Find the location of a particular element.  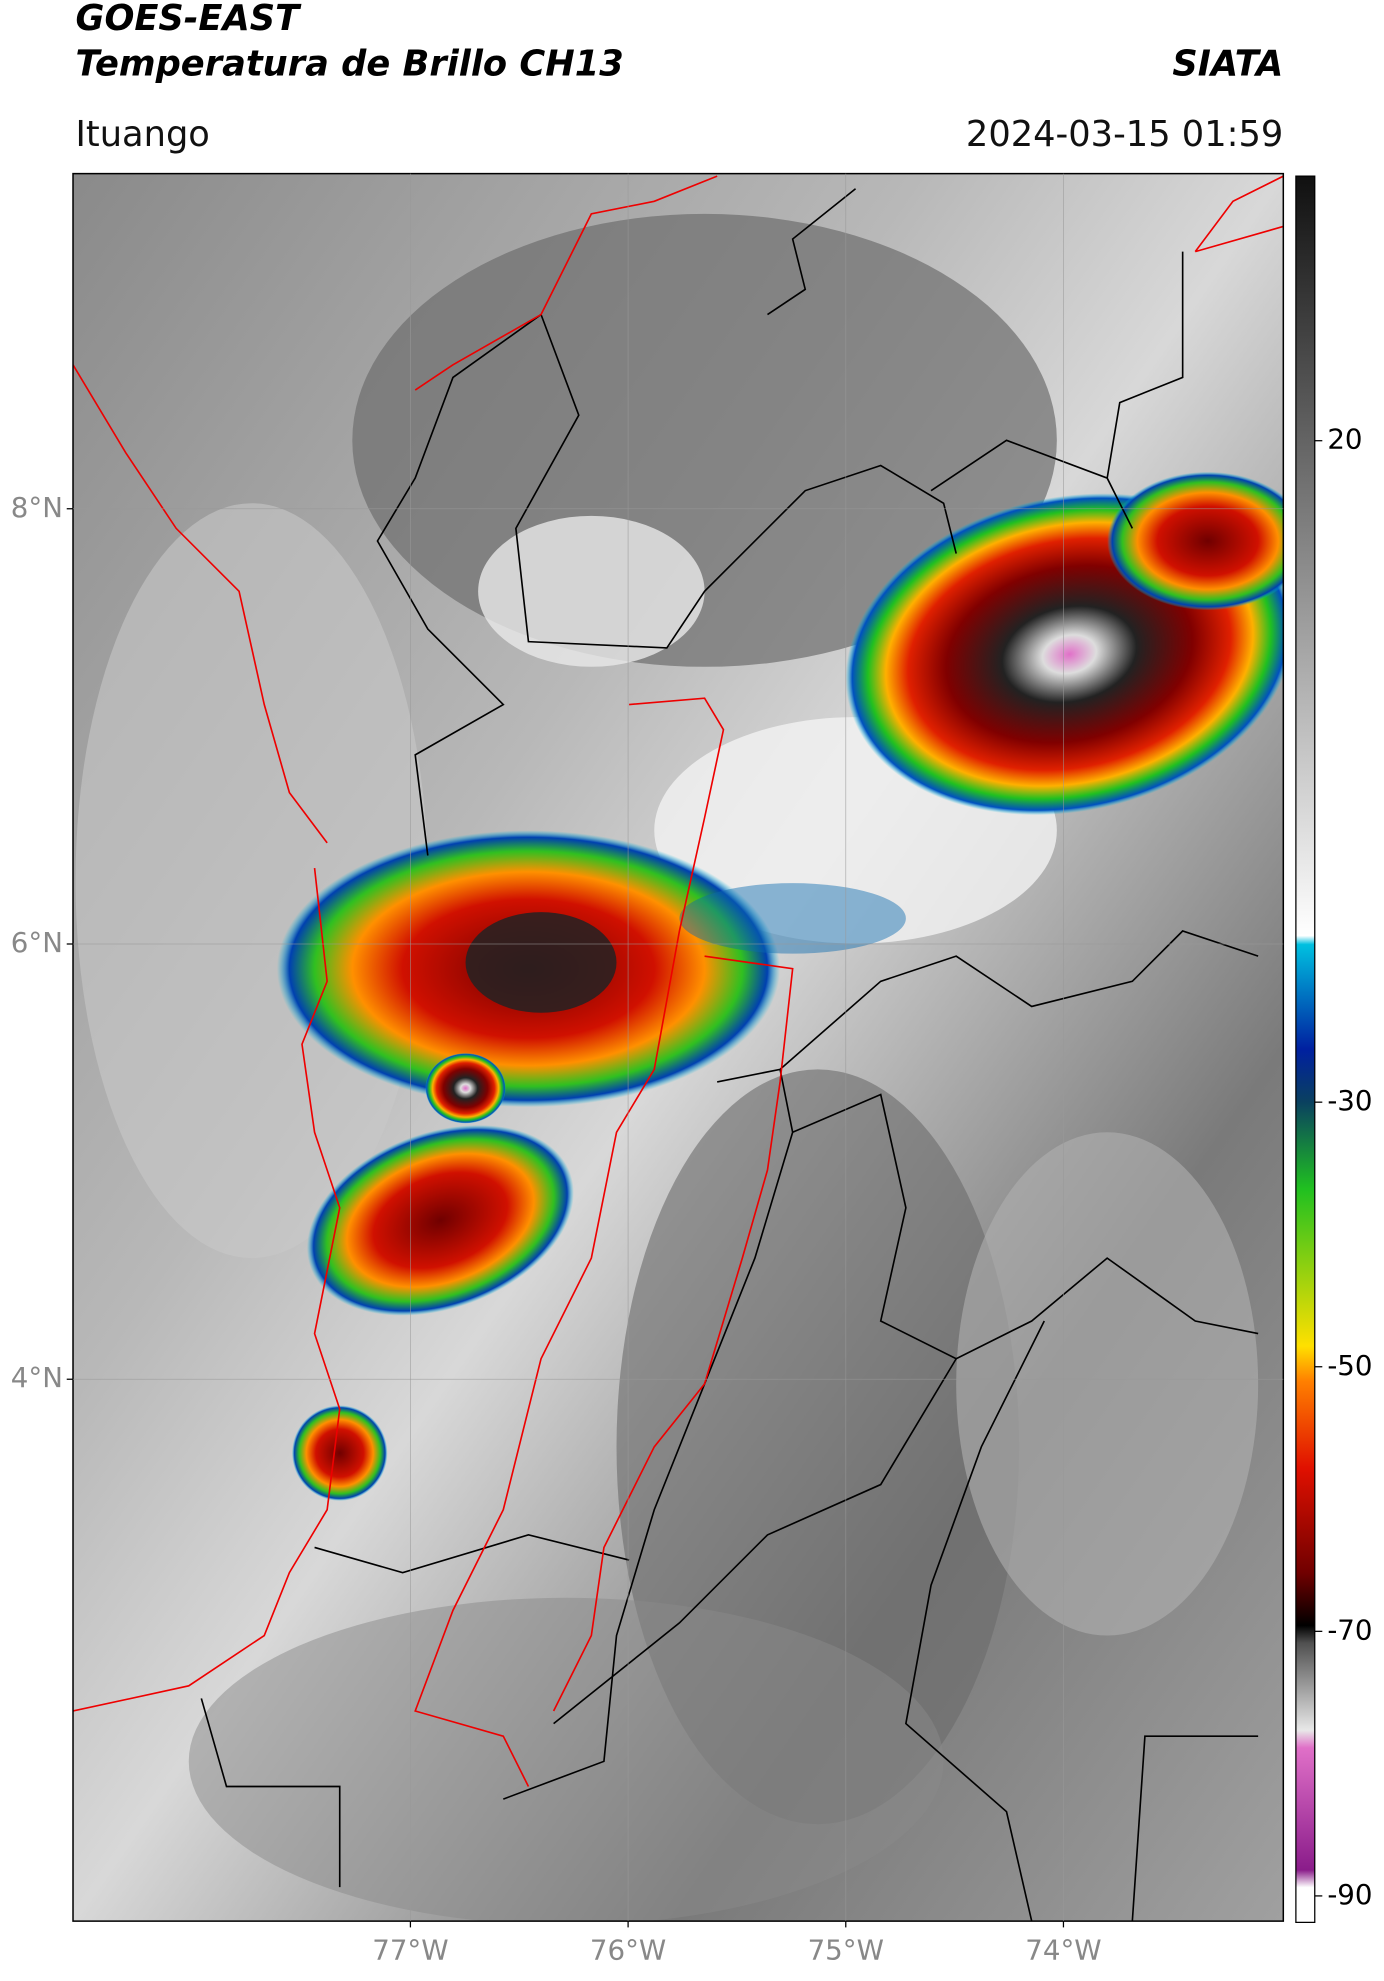

colorbar-tick-label: -90 is located at coordinates (1349, 1894).